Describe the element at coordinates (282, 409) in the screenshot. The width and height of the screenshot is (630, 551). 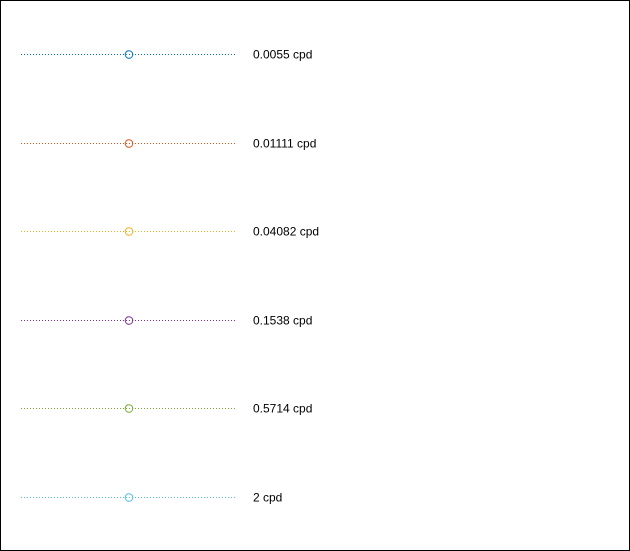
I see `legend-label: 0.5714 cpd` at that location.